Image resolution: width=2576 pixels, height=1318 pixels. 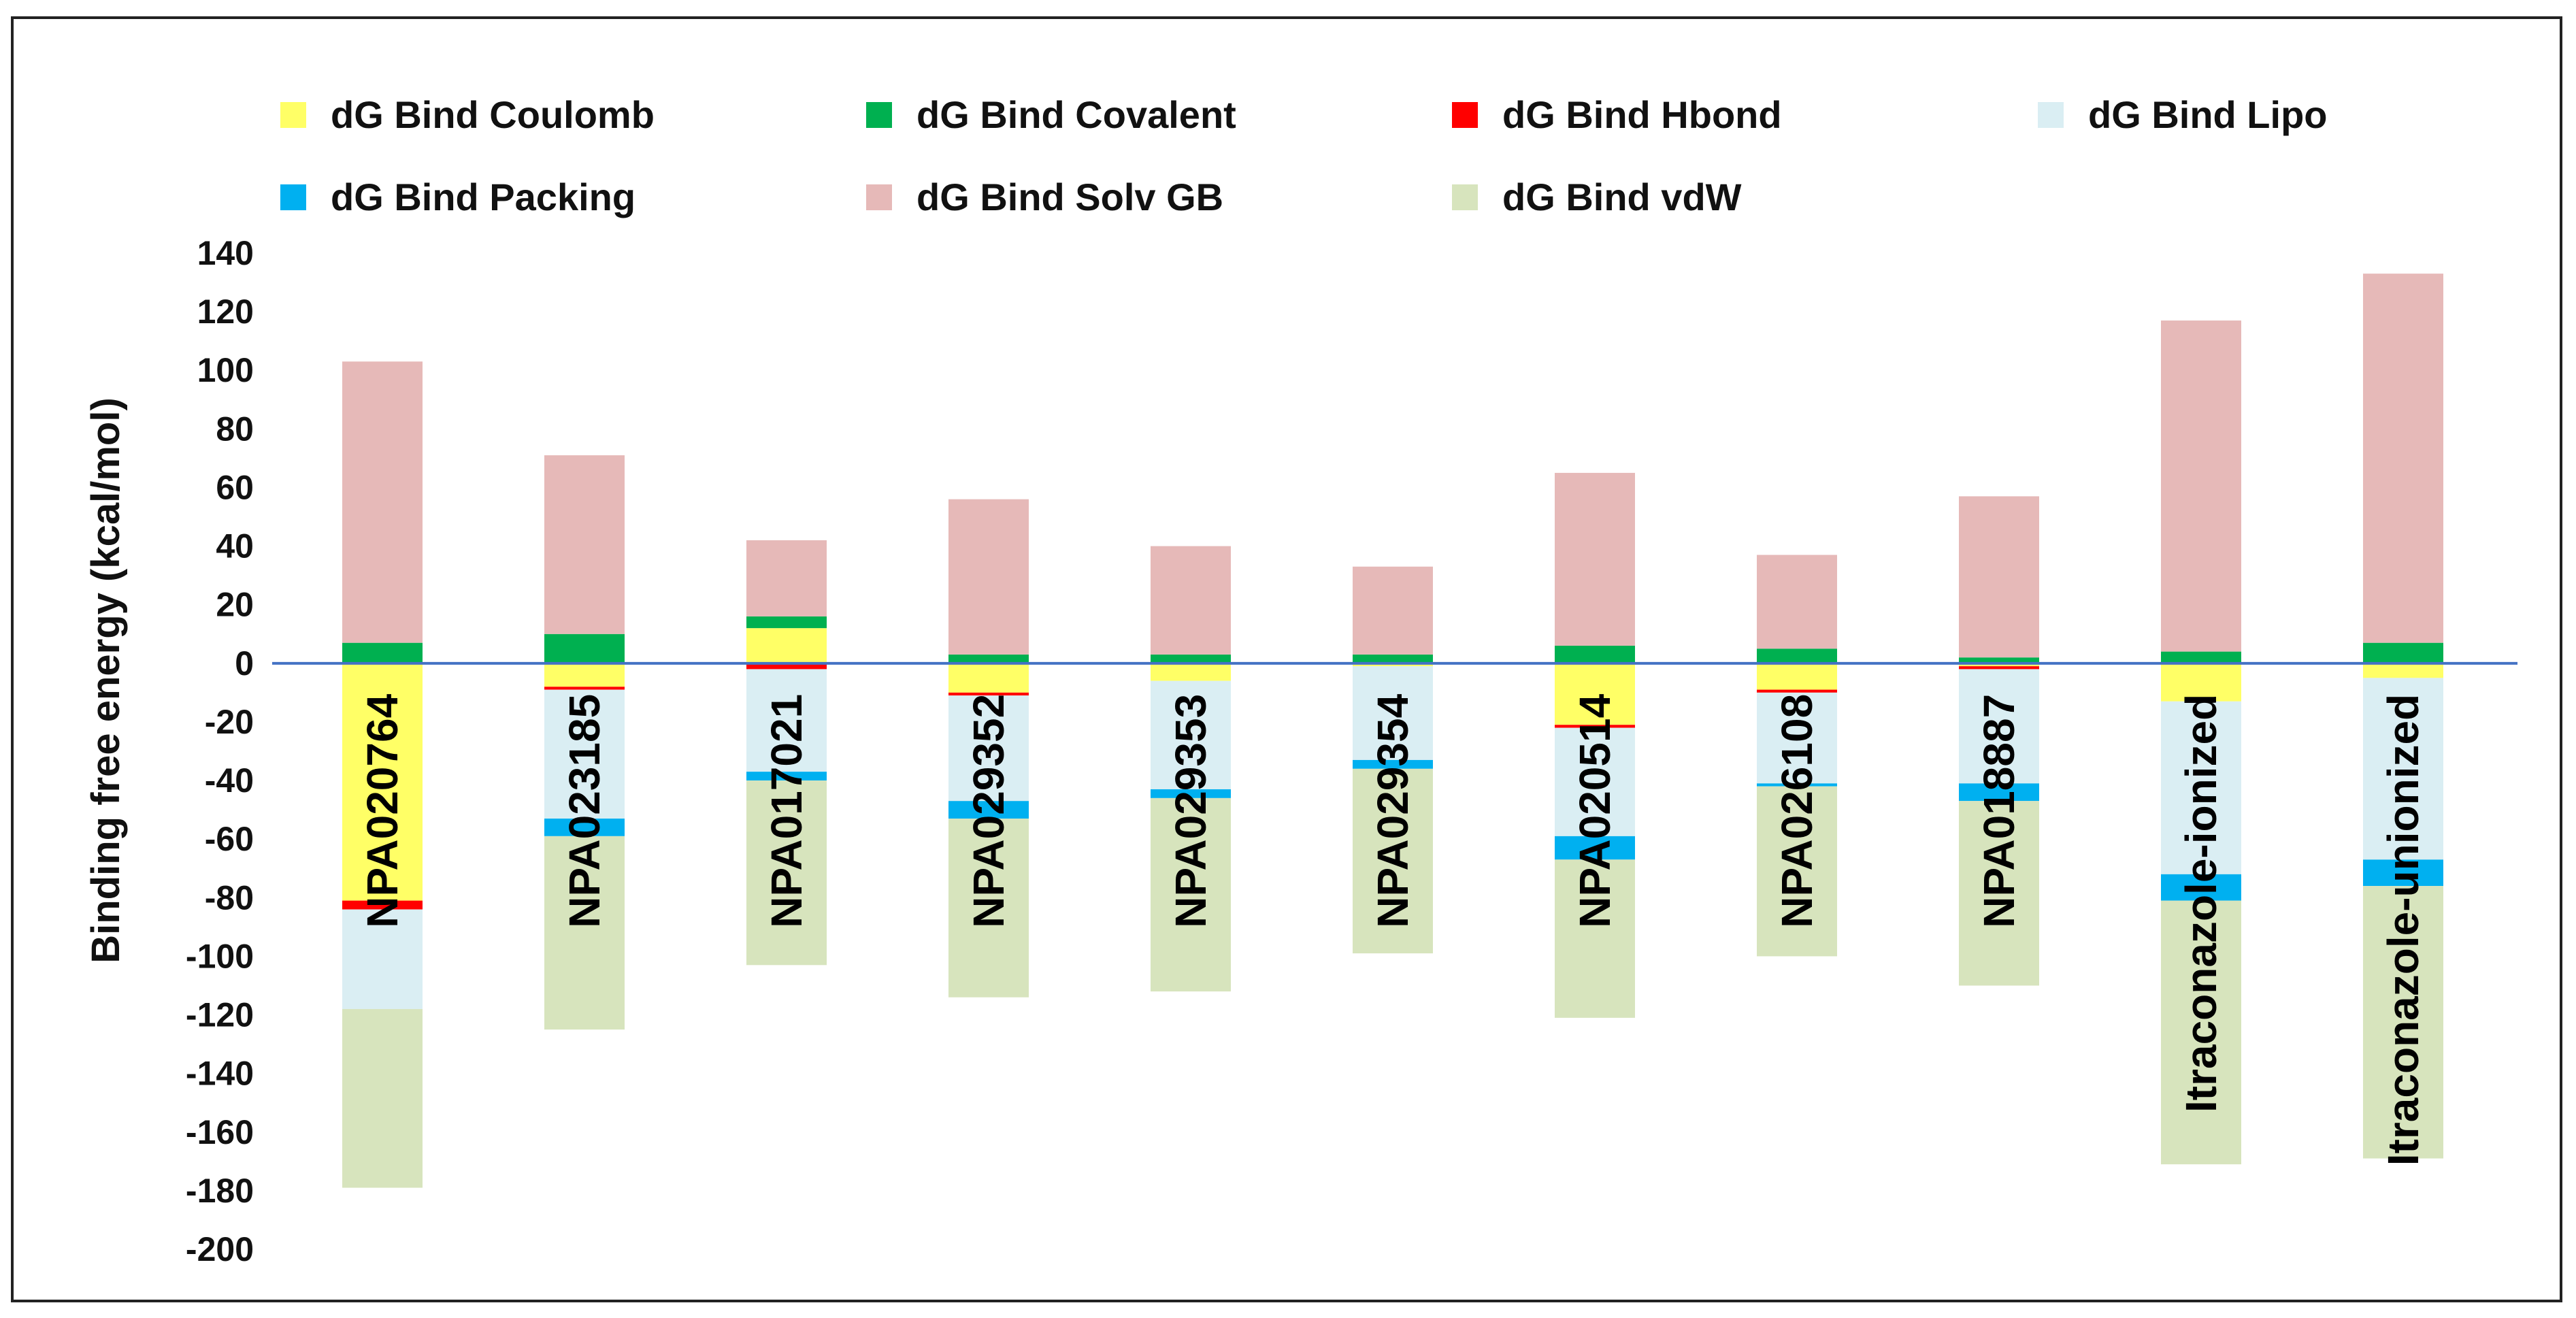 I want to click on category-label: NPA023185, so click(x=584, y=811).